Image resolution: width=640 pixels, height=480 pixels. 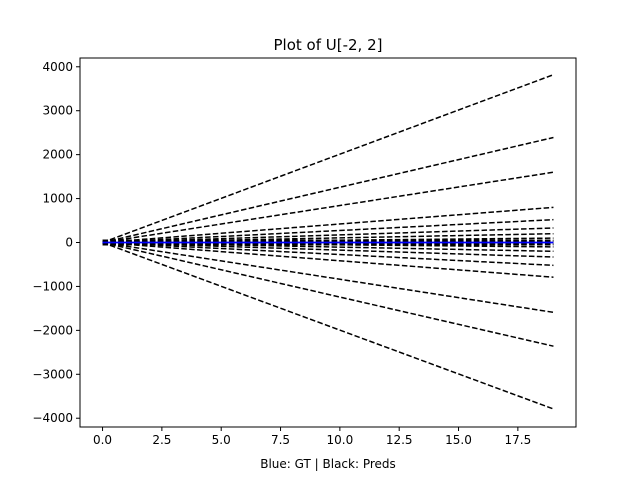 I want to click on y-tick-label: −4000, so click(x=52, y=418).